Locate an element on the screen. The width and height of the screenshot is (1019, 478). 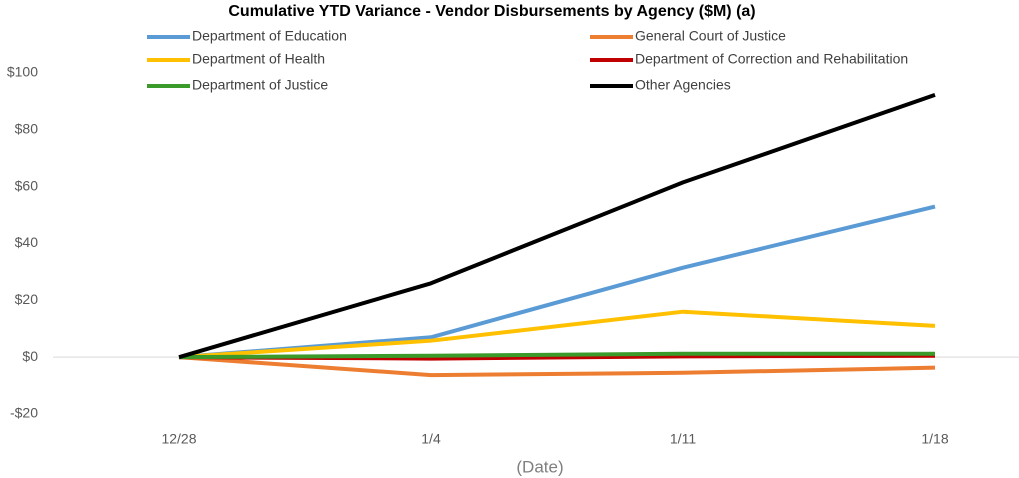
legend-label: Department of Education is located at coordinates (269, 36).